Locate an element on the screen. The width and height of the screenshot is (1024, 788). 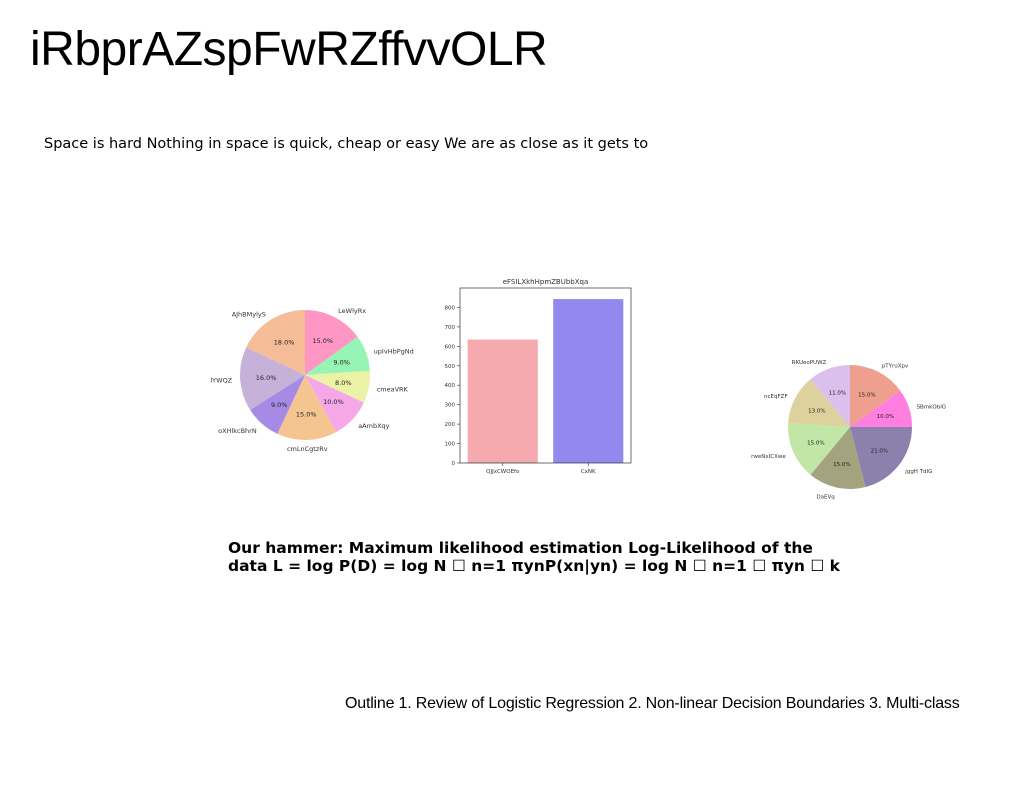
y-tick-label: 0 is located at coordinates (454, 464).